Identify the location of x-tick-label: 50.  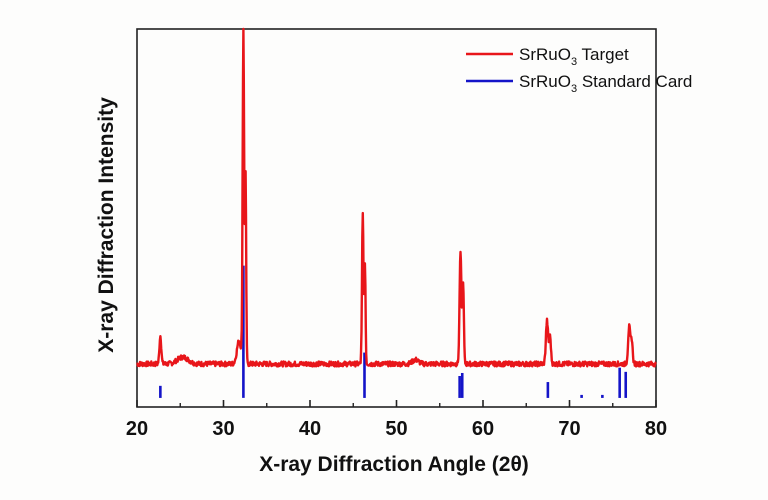
(396, 429).